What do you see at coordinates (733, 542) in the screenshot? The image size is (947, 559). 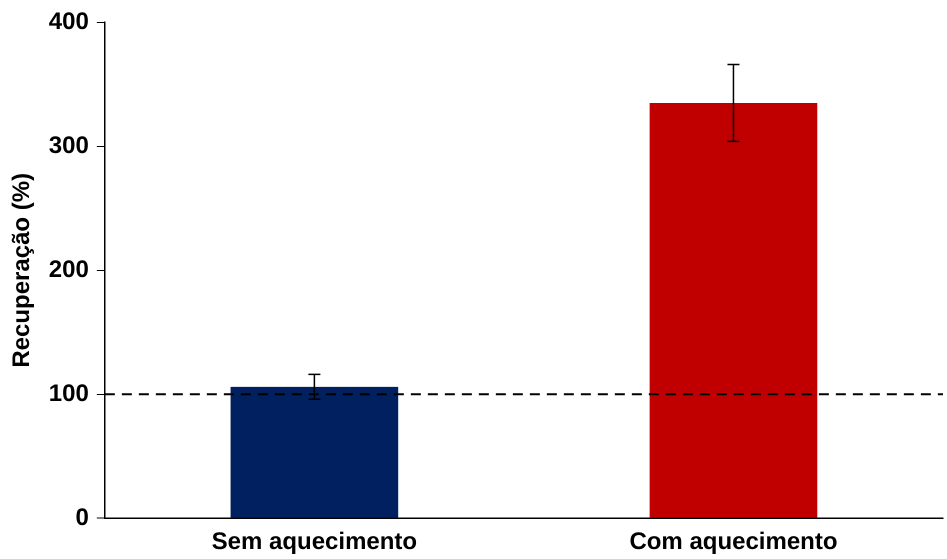 I see `x-tick-label: Com aquecimento` at bounding box center [733, 542].